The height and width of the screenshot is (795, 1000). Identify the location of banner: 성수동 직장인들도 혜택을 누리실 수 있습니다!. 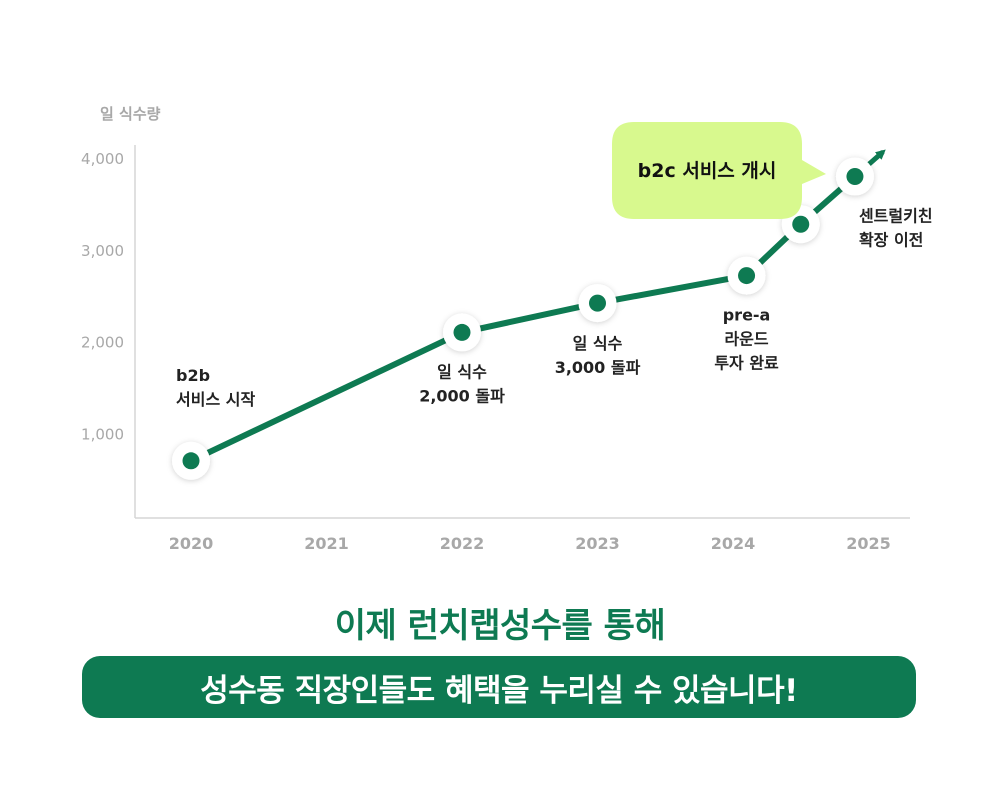
(499, 687).